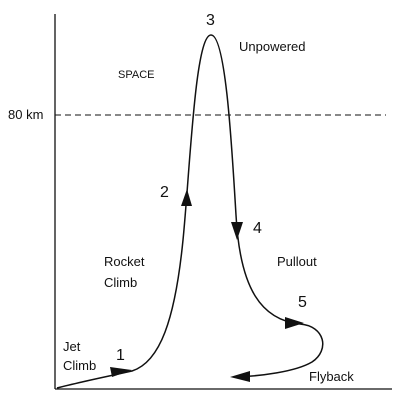 Image resolution: width=400 pixels, height=400 pixels. I want to click on point-label: 3, so click(210, 20).